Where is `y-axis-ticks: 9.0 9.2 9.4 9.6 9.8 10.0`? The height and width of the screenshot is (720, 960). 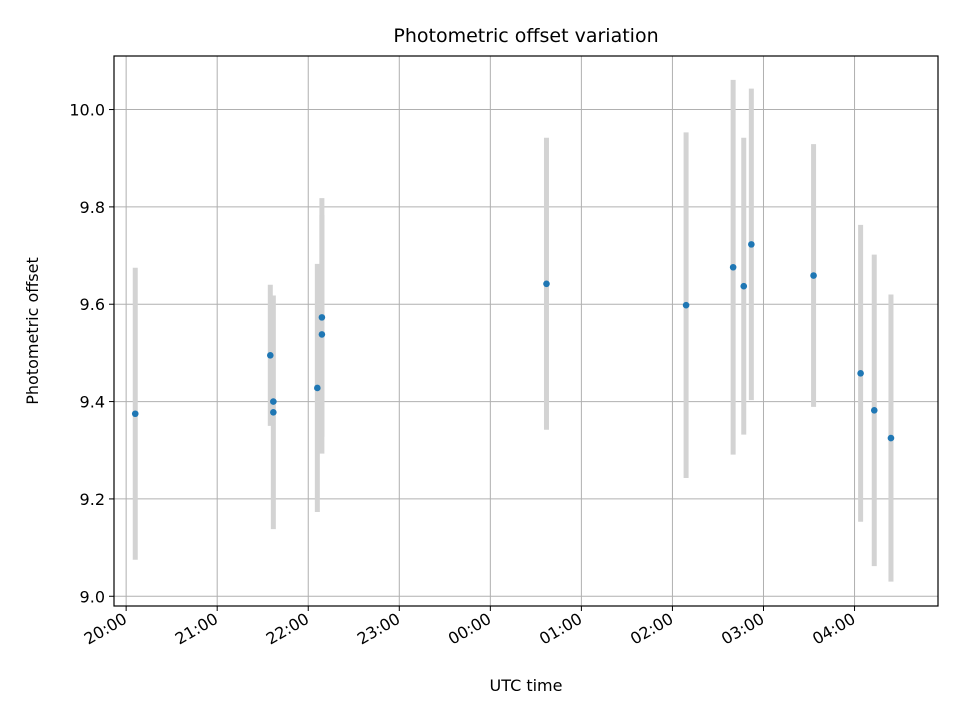
y-axis-ticks: 9.0 9.2 9.4 9.6 9.8 10.0 is located at coordinates (91, 353).